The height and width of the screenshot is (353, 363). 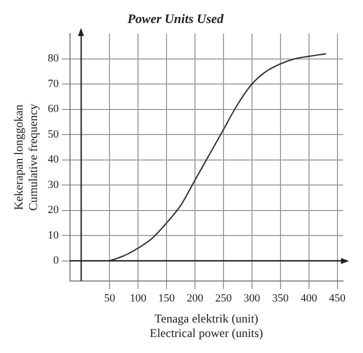 I want to click on y-tick-label: 50, so click(x=54, y=134).